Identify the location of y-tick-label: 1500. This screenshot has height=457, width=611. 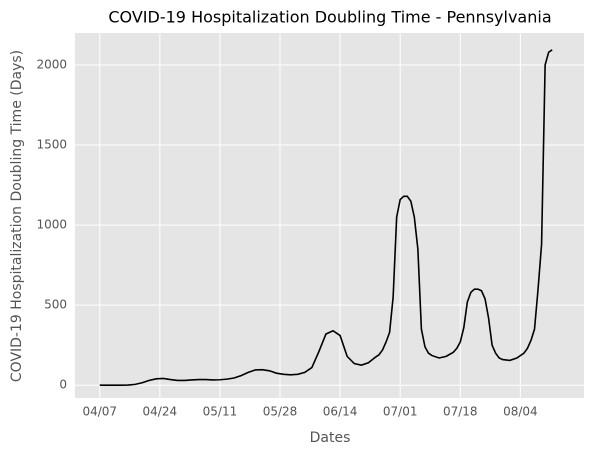
(51, 145).